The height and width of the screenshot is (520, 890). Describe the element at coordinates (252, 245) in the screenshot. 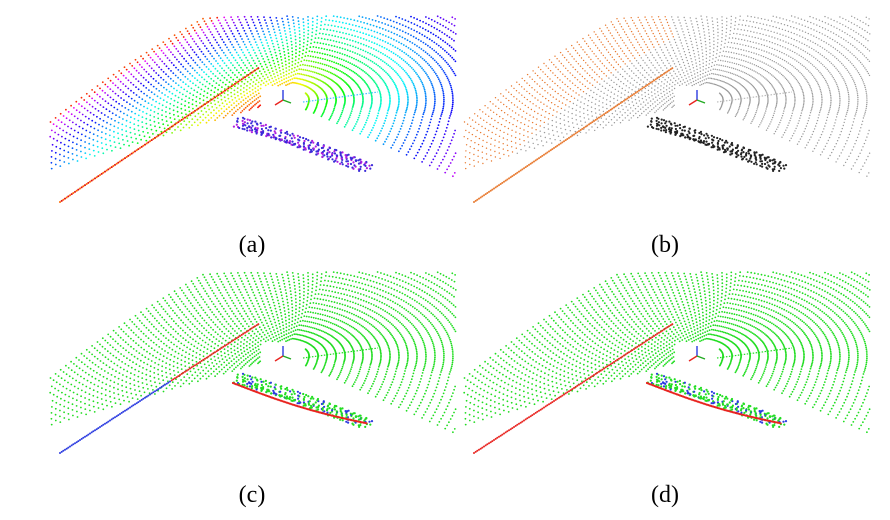

I see `caption-a: (a)` at that location.